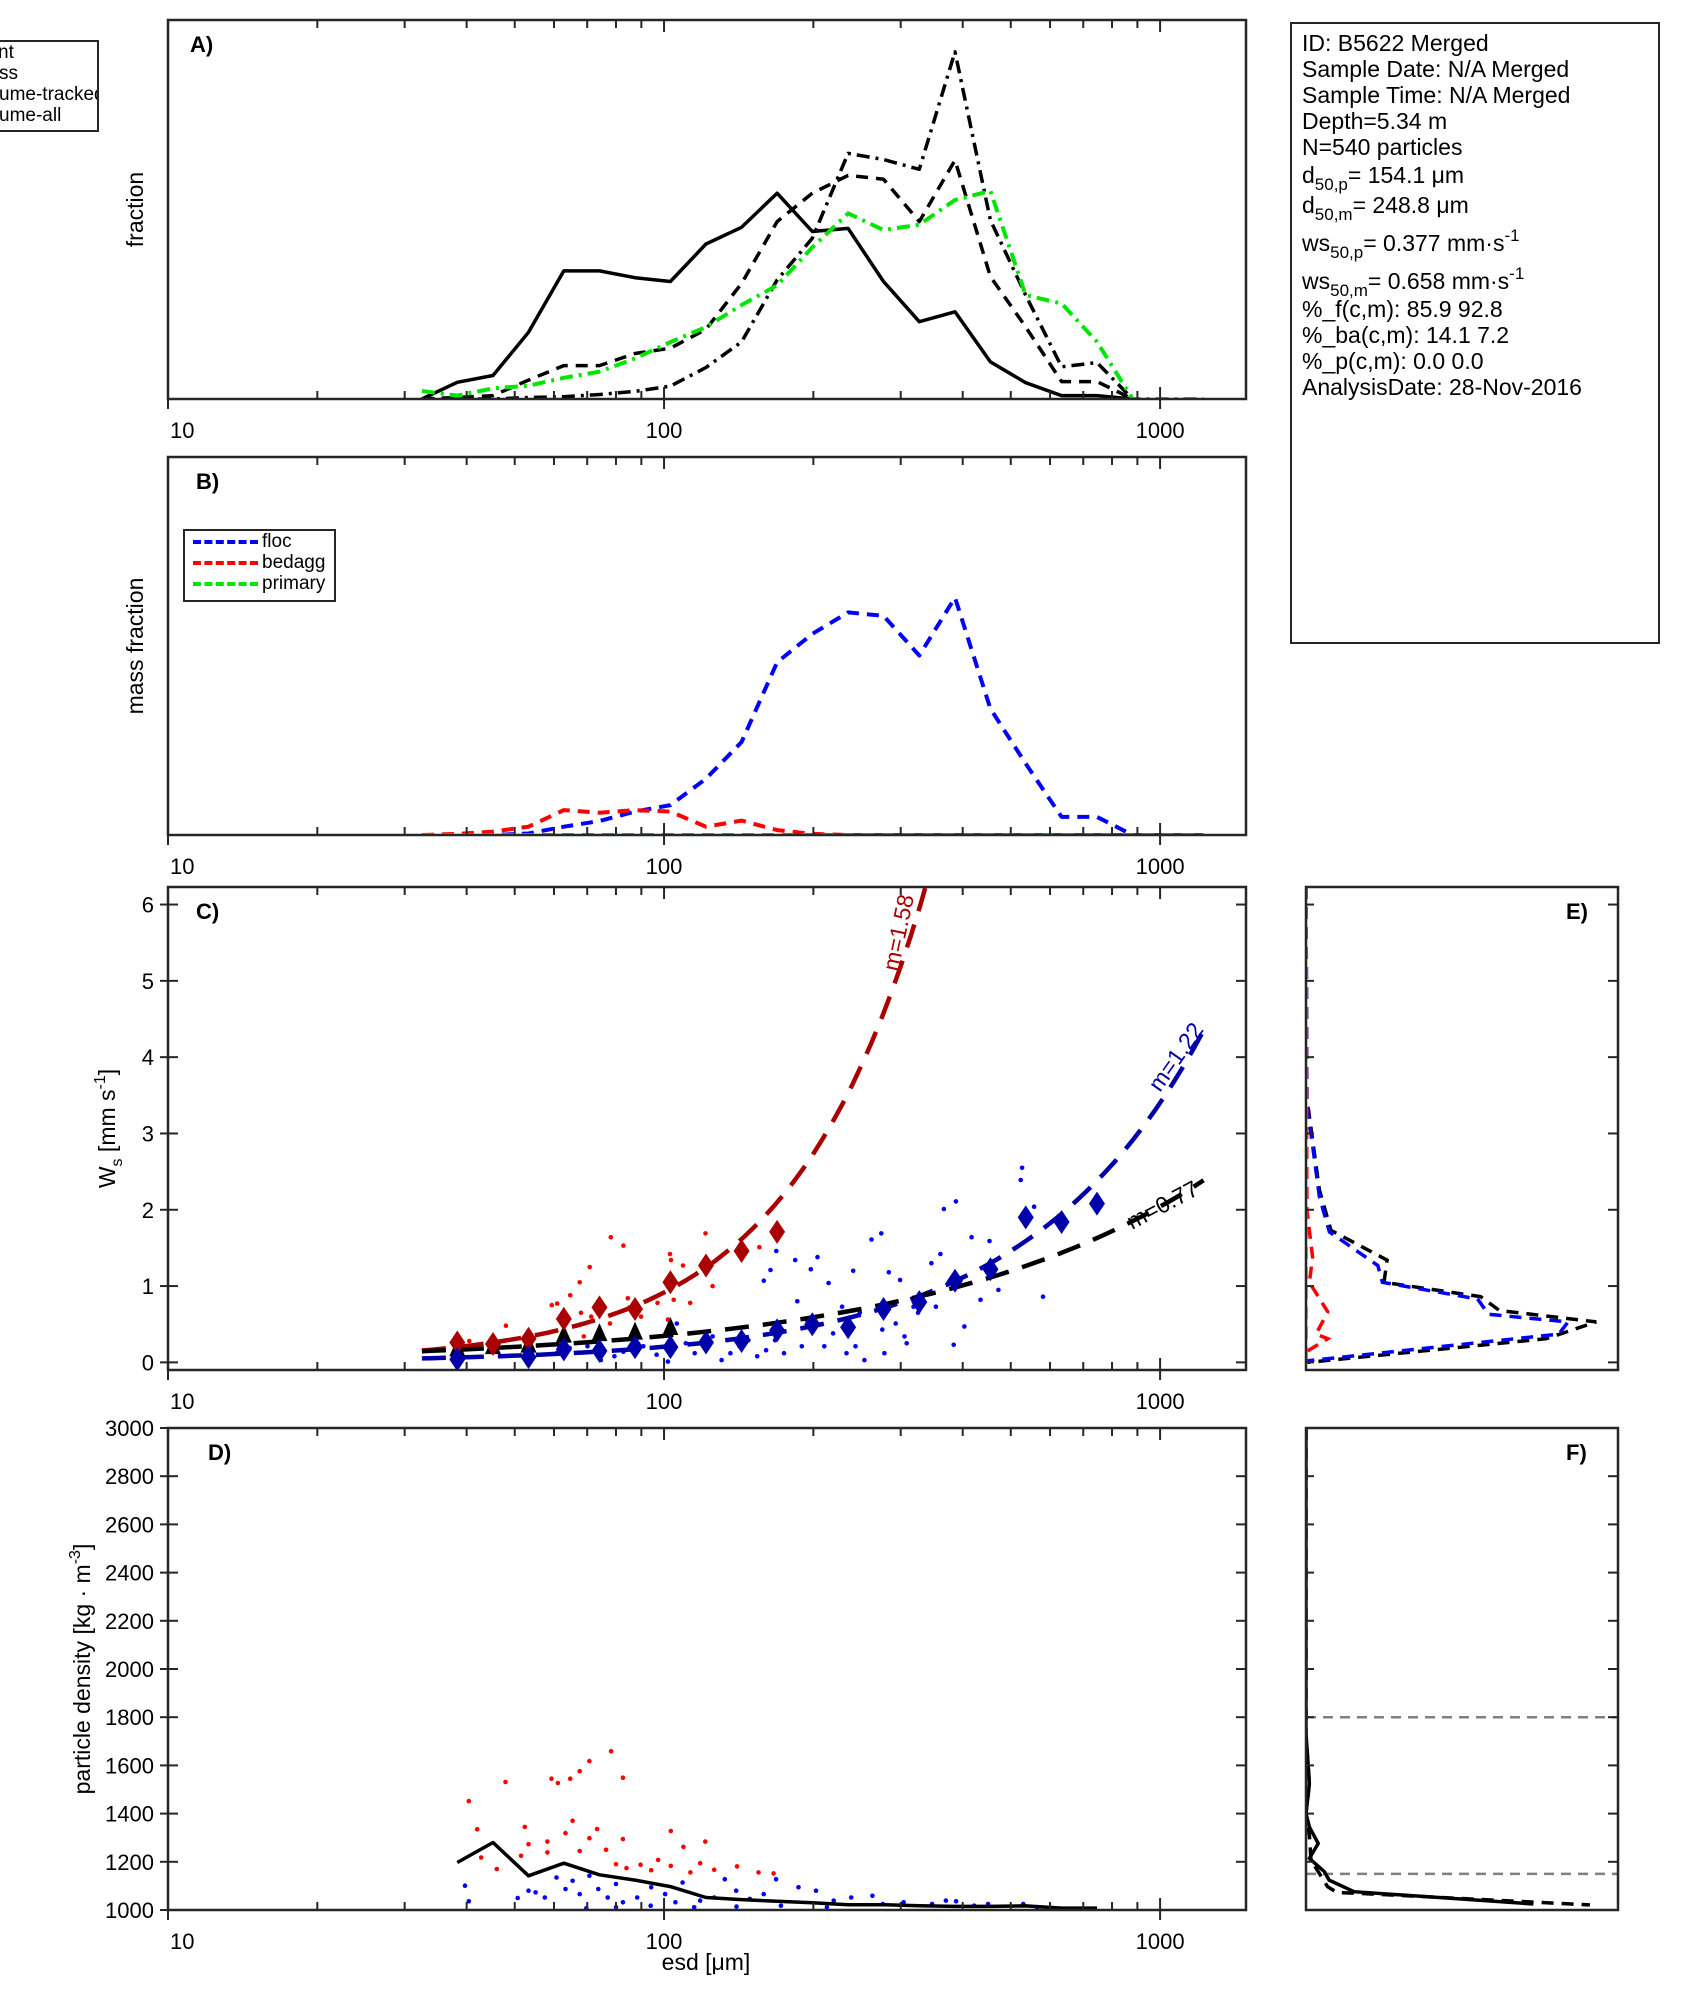 Image resolution: width=1694 pixels, height=2015 pixels. I want to click on info-d50p: d50,p= 154.1 μm, so click(1480, 176).